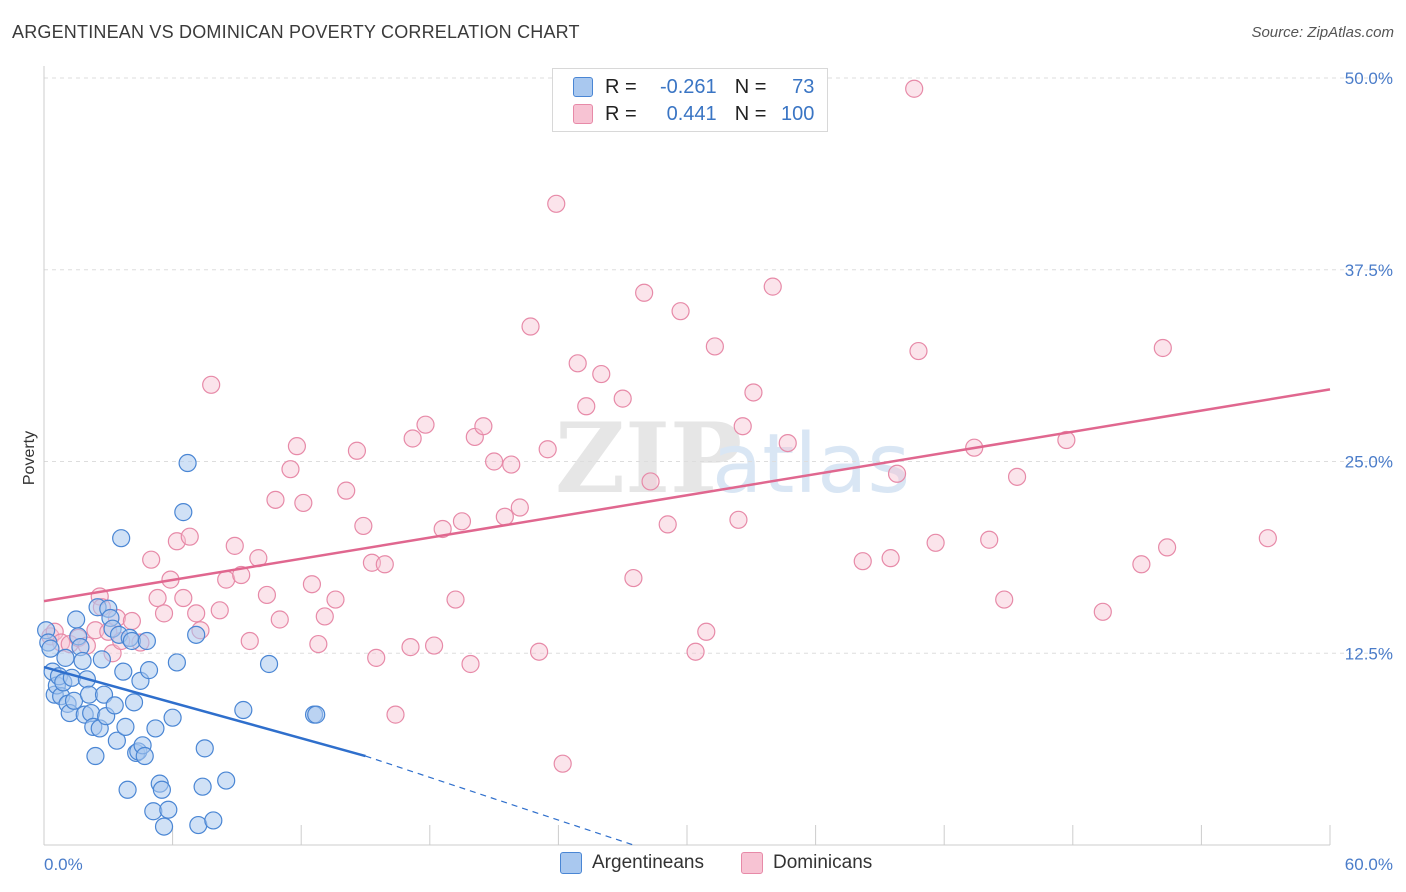 Image resolution: width=1406 pixels, height=892 pixels. I want to click on argentineans-trend-line, so click(204, 711).